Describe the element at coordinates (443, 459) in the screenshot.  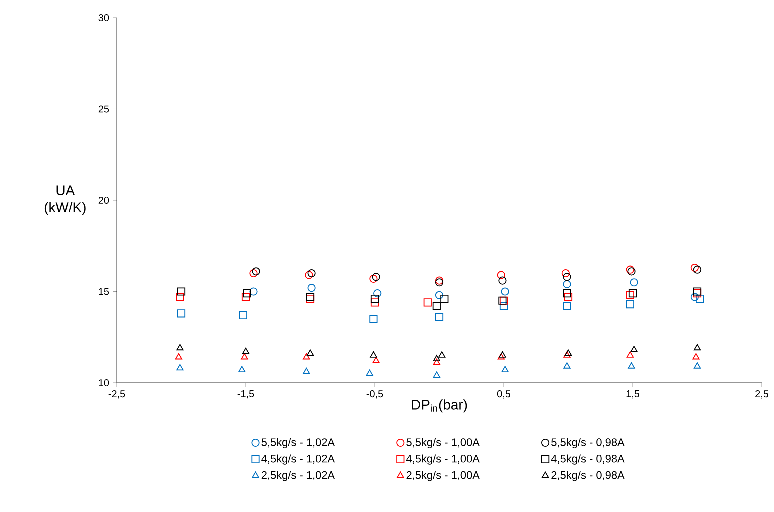
I see `legend-label: 4,5kg/s - 1,00A` at that location.